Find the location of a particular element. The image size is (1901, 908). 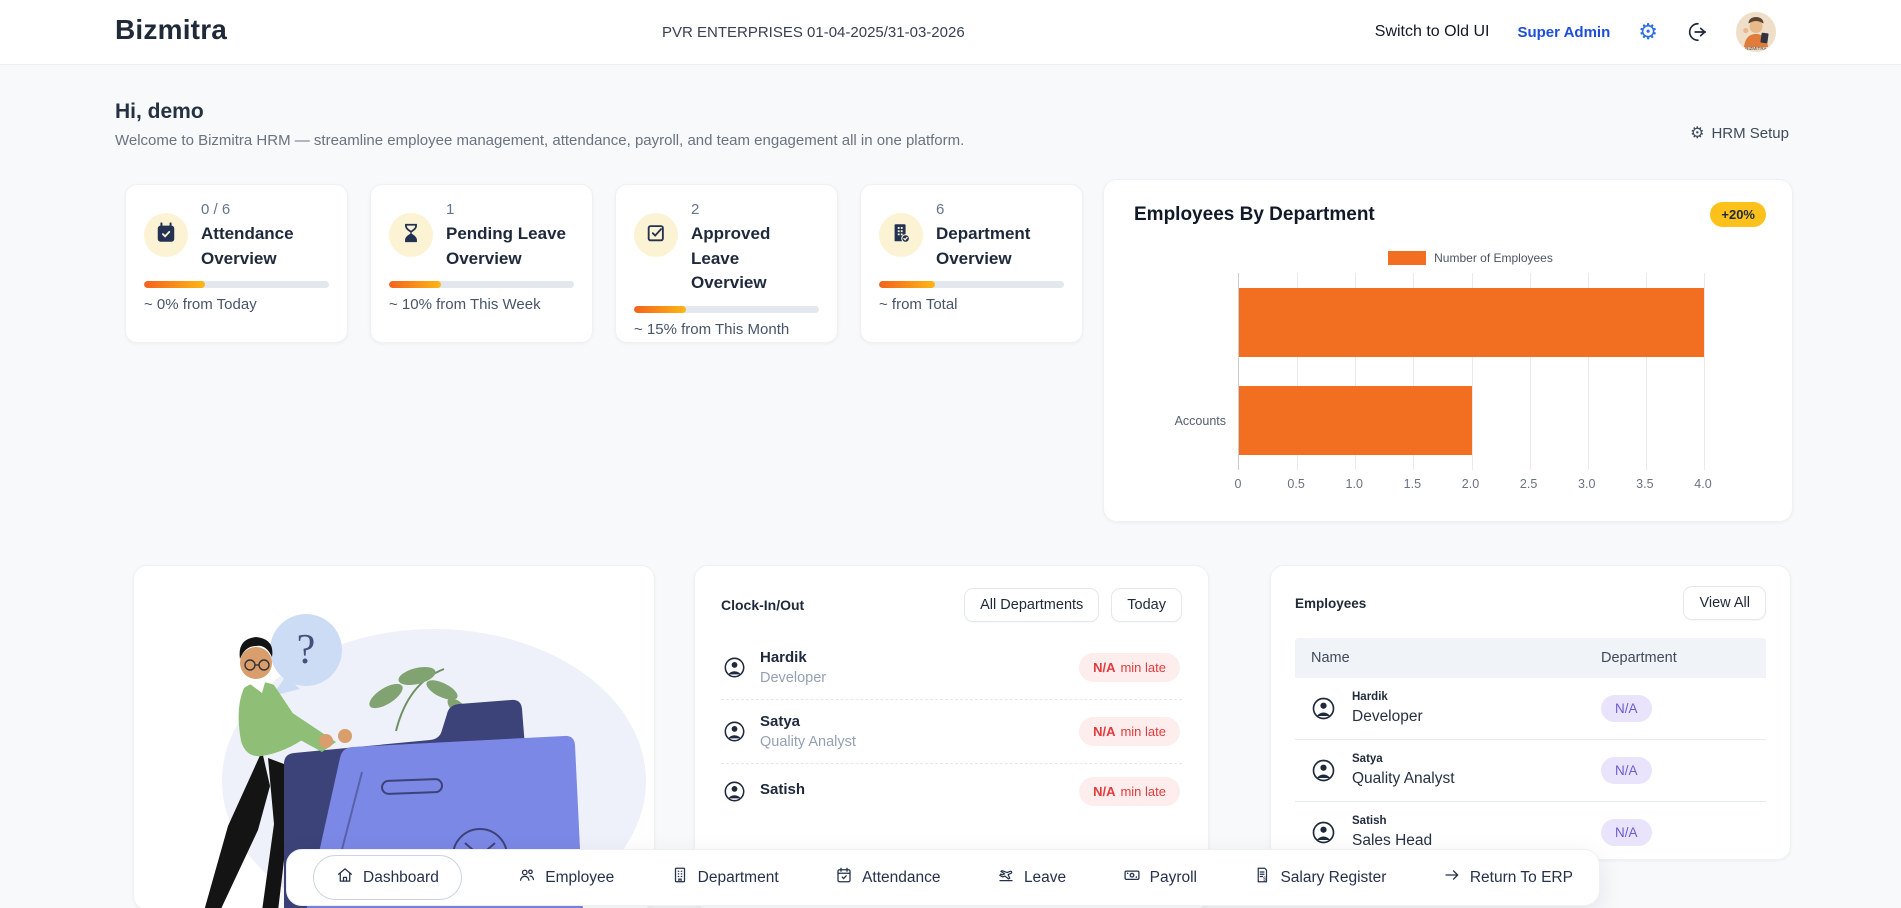

stat-footer: ~ from Total is located at coordinates (918, 305).